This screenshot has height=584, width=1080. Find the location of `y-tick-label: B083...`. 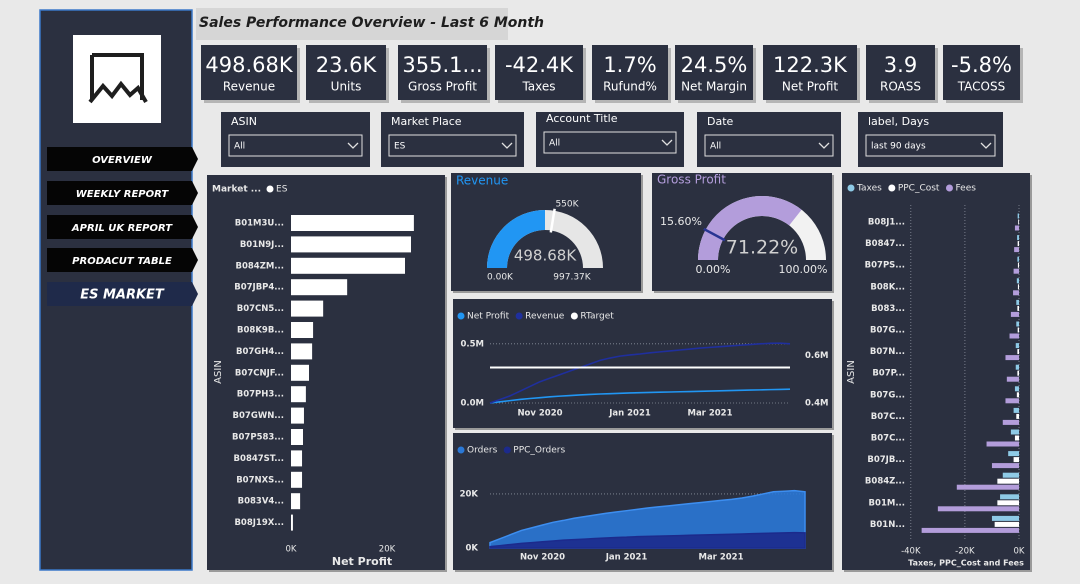

y-tick-label: B083... is located at coordinates (888, 309).